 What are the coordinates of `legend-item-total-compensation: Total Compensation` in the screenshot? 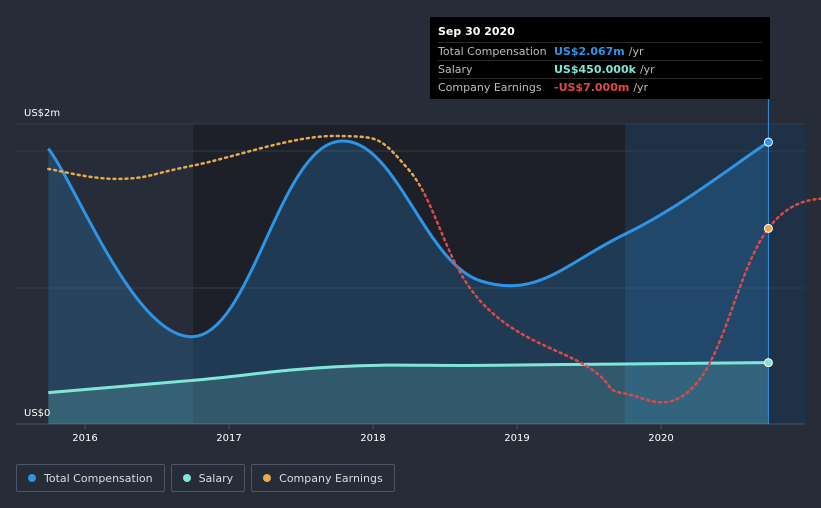 It's located at (90, 478).